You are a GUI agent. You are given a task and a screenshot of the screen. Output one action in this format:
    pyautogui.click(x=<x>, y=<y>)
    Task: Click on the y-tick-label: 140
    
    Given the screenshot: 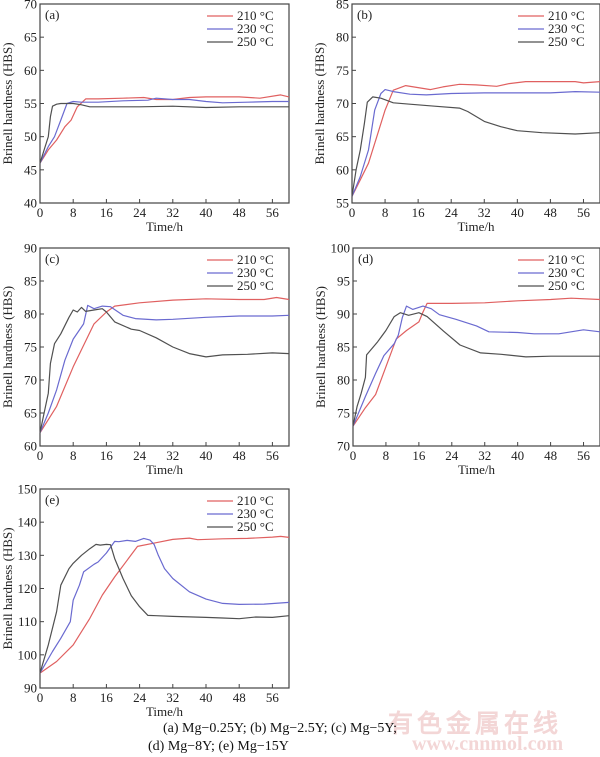 What is the action you would take?
    pyautogui.click(x=28, y=522)
    